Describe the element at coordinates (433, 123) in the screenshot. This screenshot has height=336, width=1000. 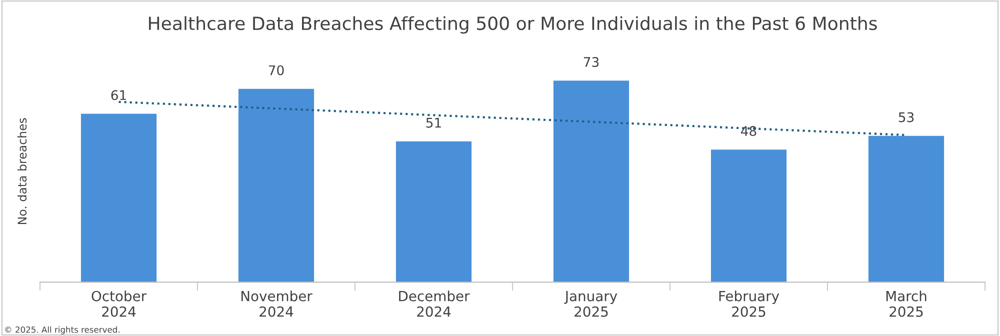
I see `data-label: 51` at that location.